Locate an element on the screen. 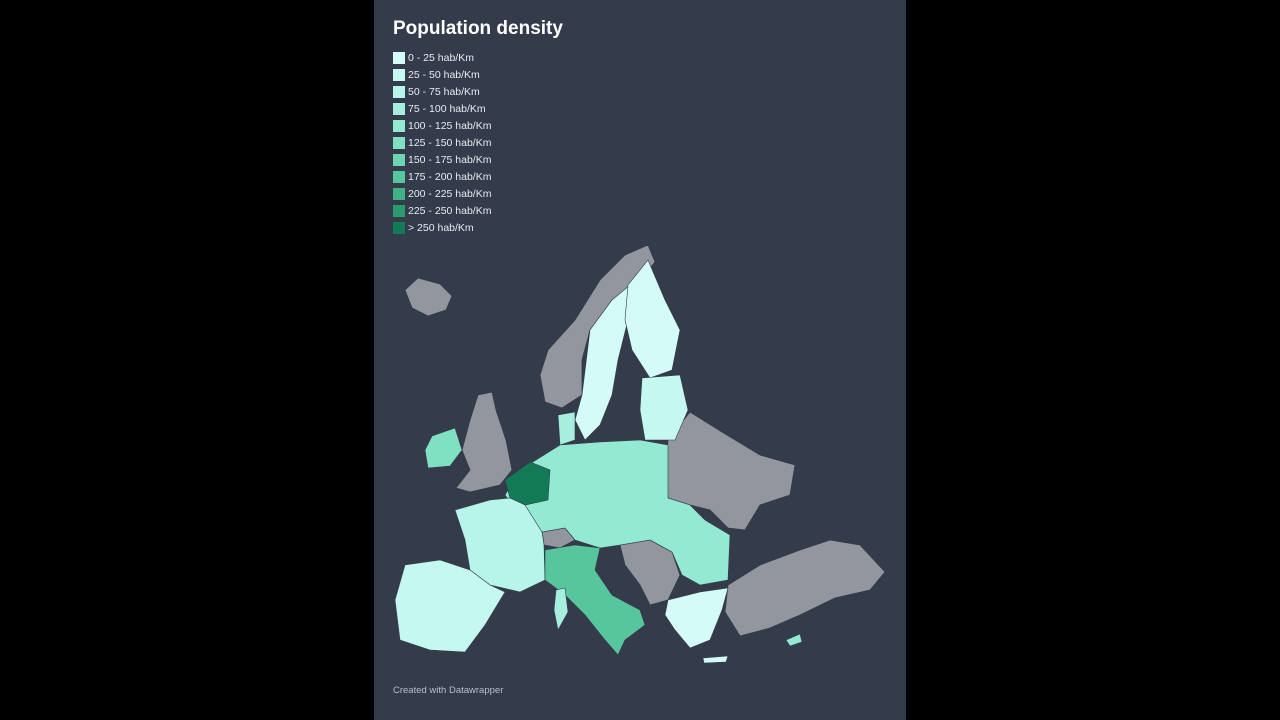 Image resolution: width=1280 pixels, height=720 pixels. central-europe is located at coordinates (617, 512).